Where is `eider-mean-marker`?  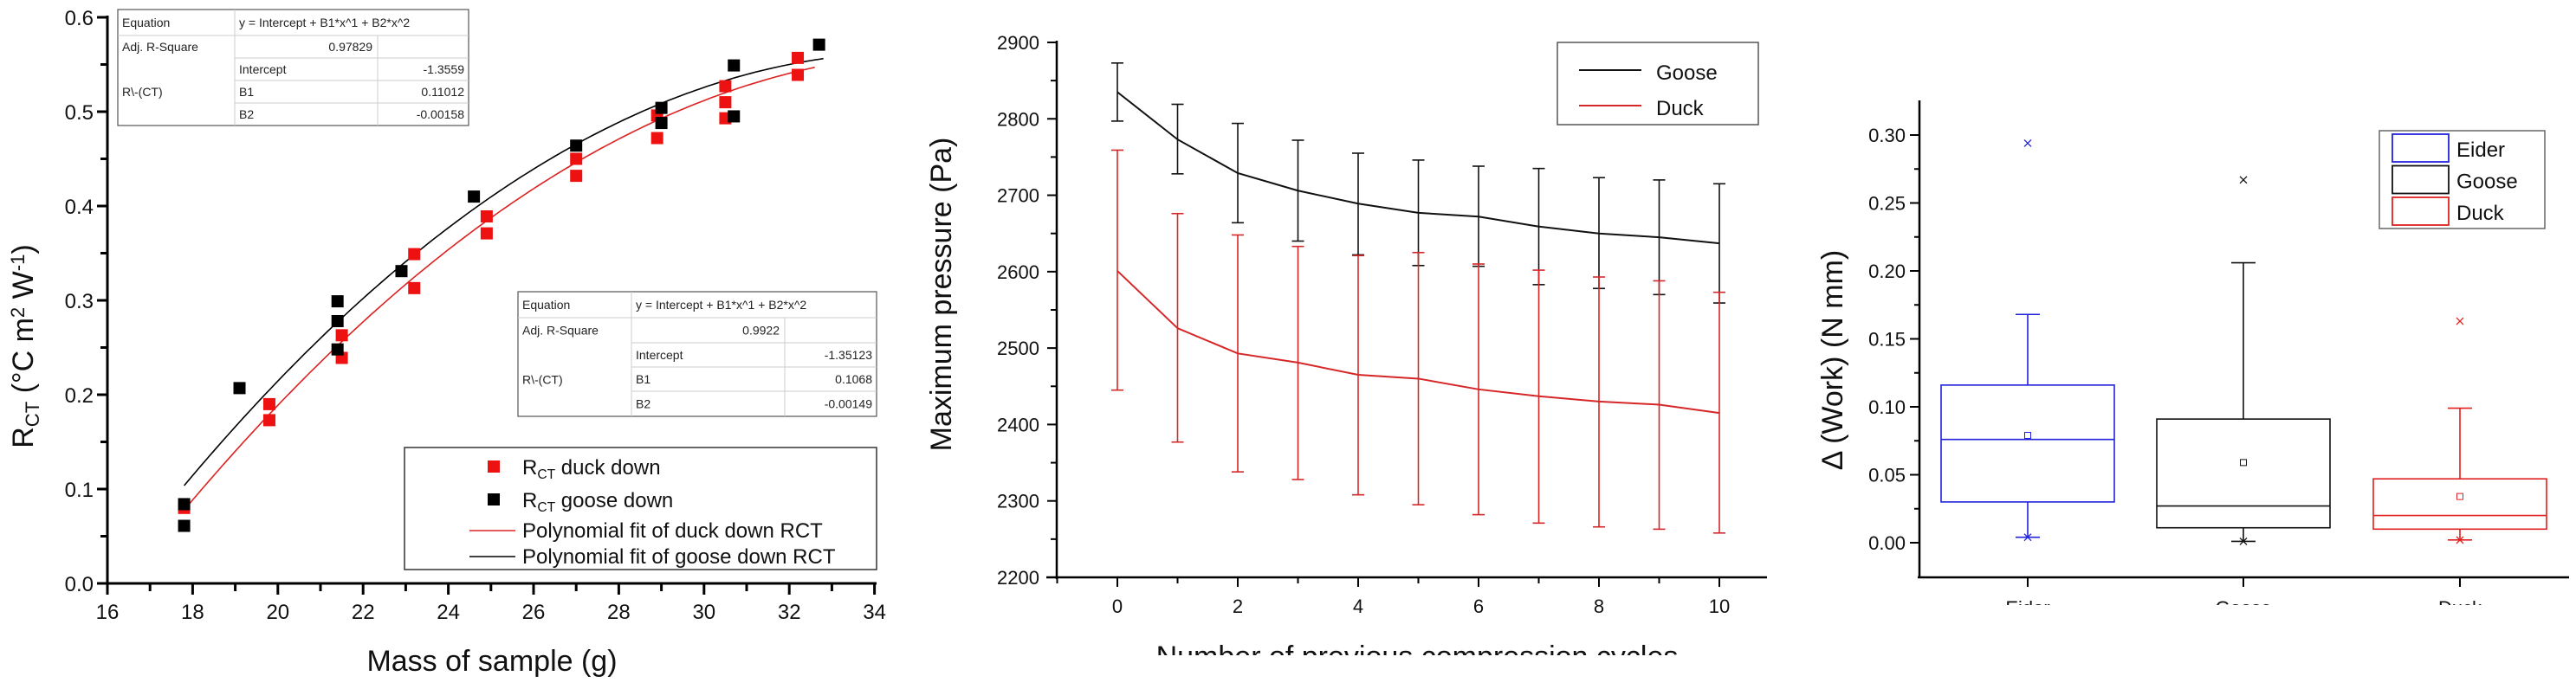
eider-mean-marker is located at coordinates (2027, 435).